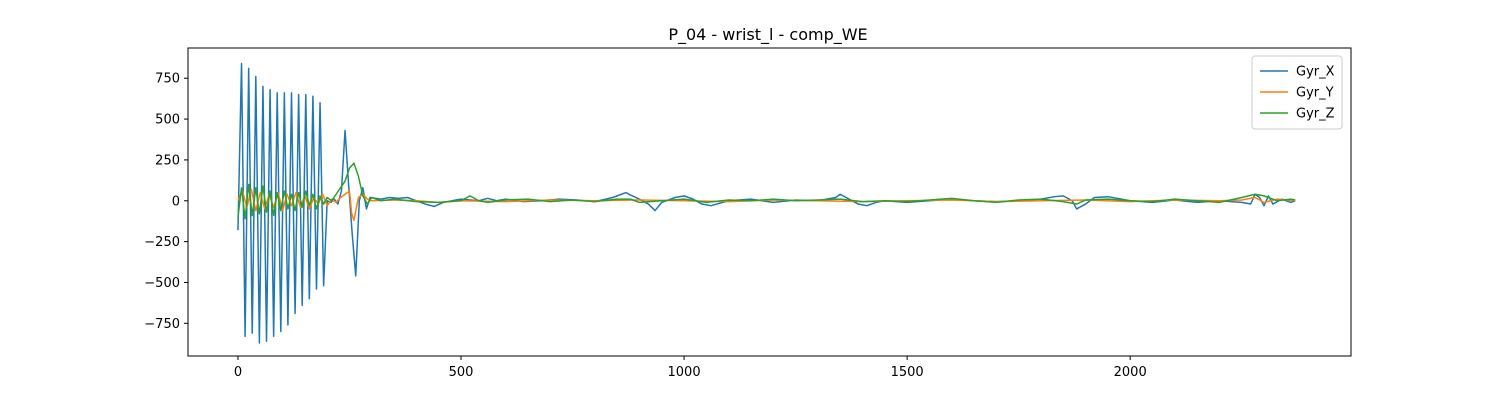 This screenshot has width=1500, height=400. I want to click on legend-box, so click(1297, 92).